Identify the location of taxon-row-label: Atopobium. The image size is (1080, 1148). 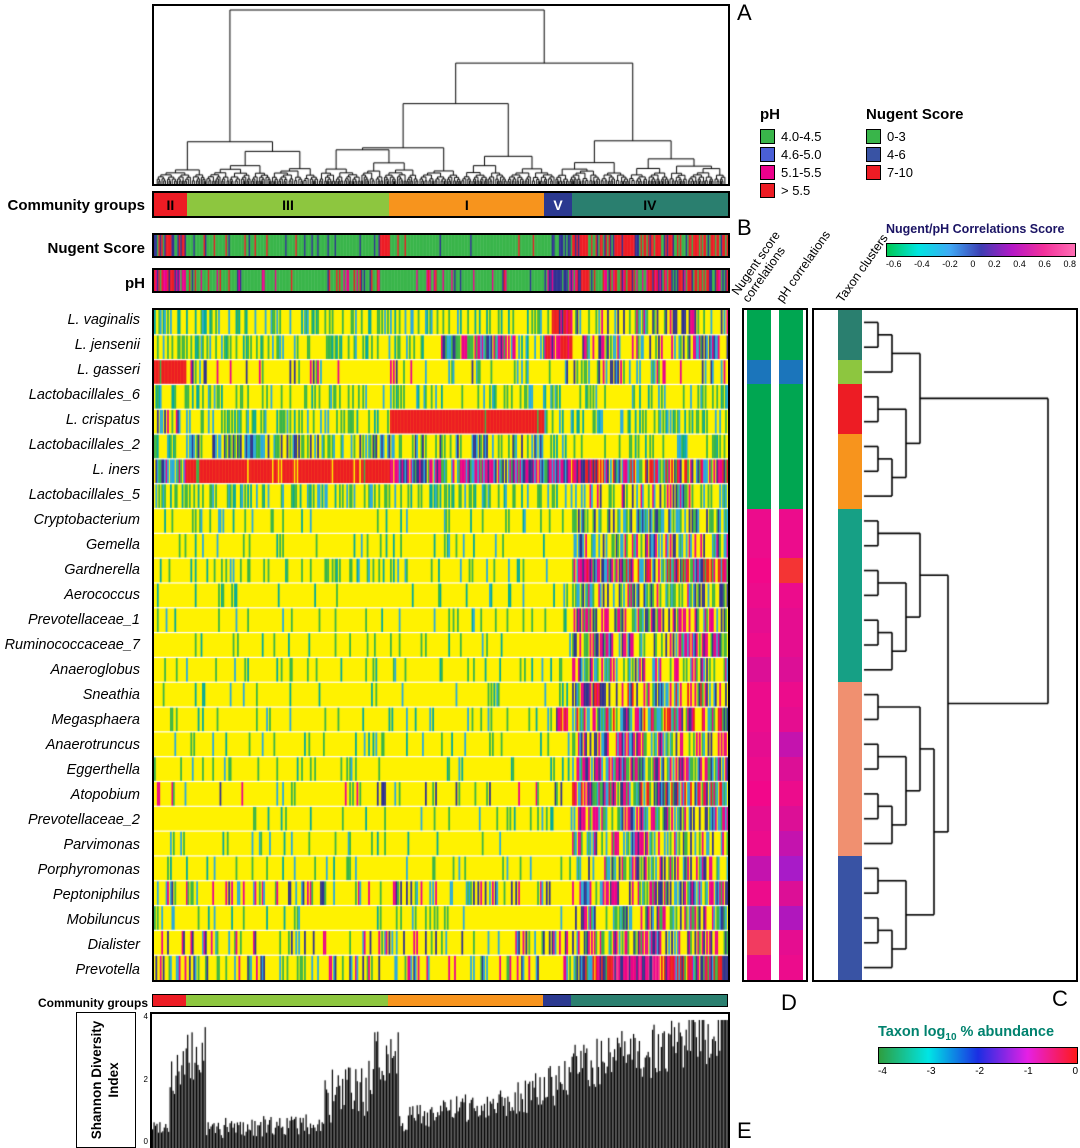
(105, 794).